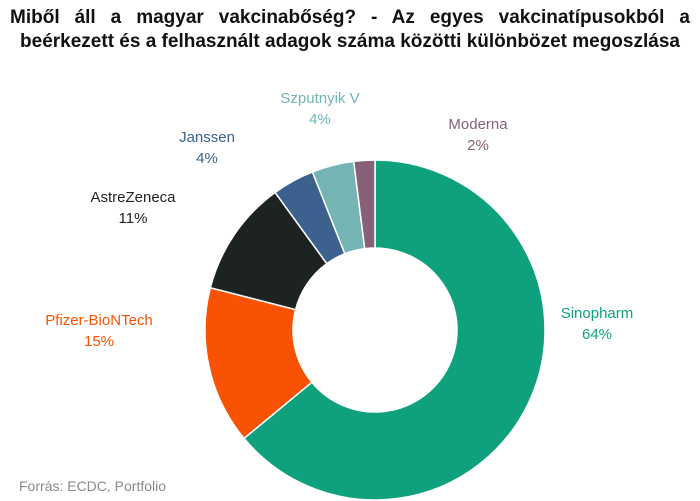 The height and width of the screenshot is (501, 700). I want to click on slice-value-label: 11%, so click(133, 218).